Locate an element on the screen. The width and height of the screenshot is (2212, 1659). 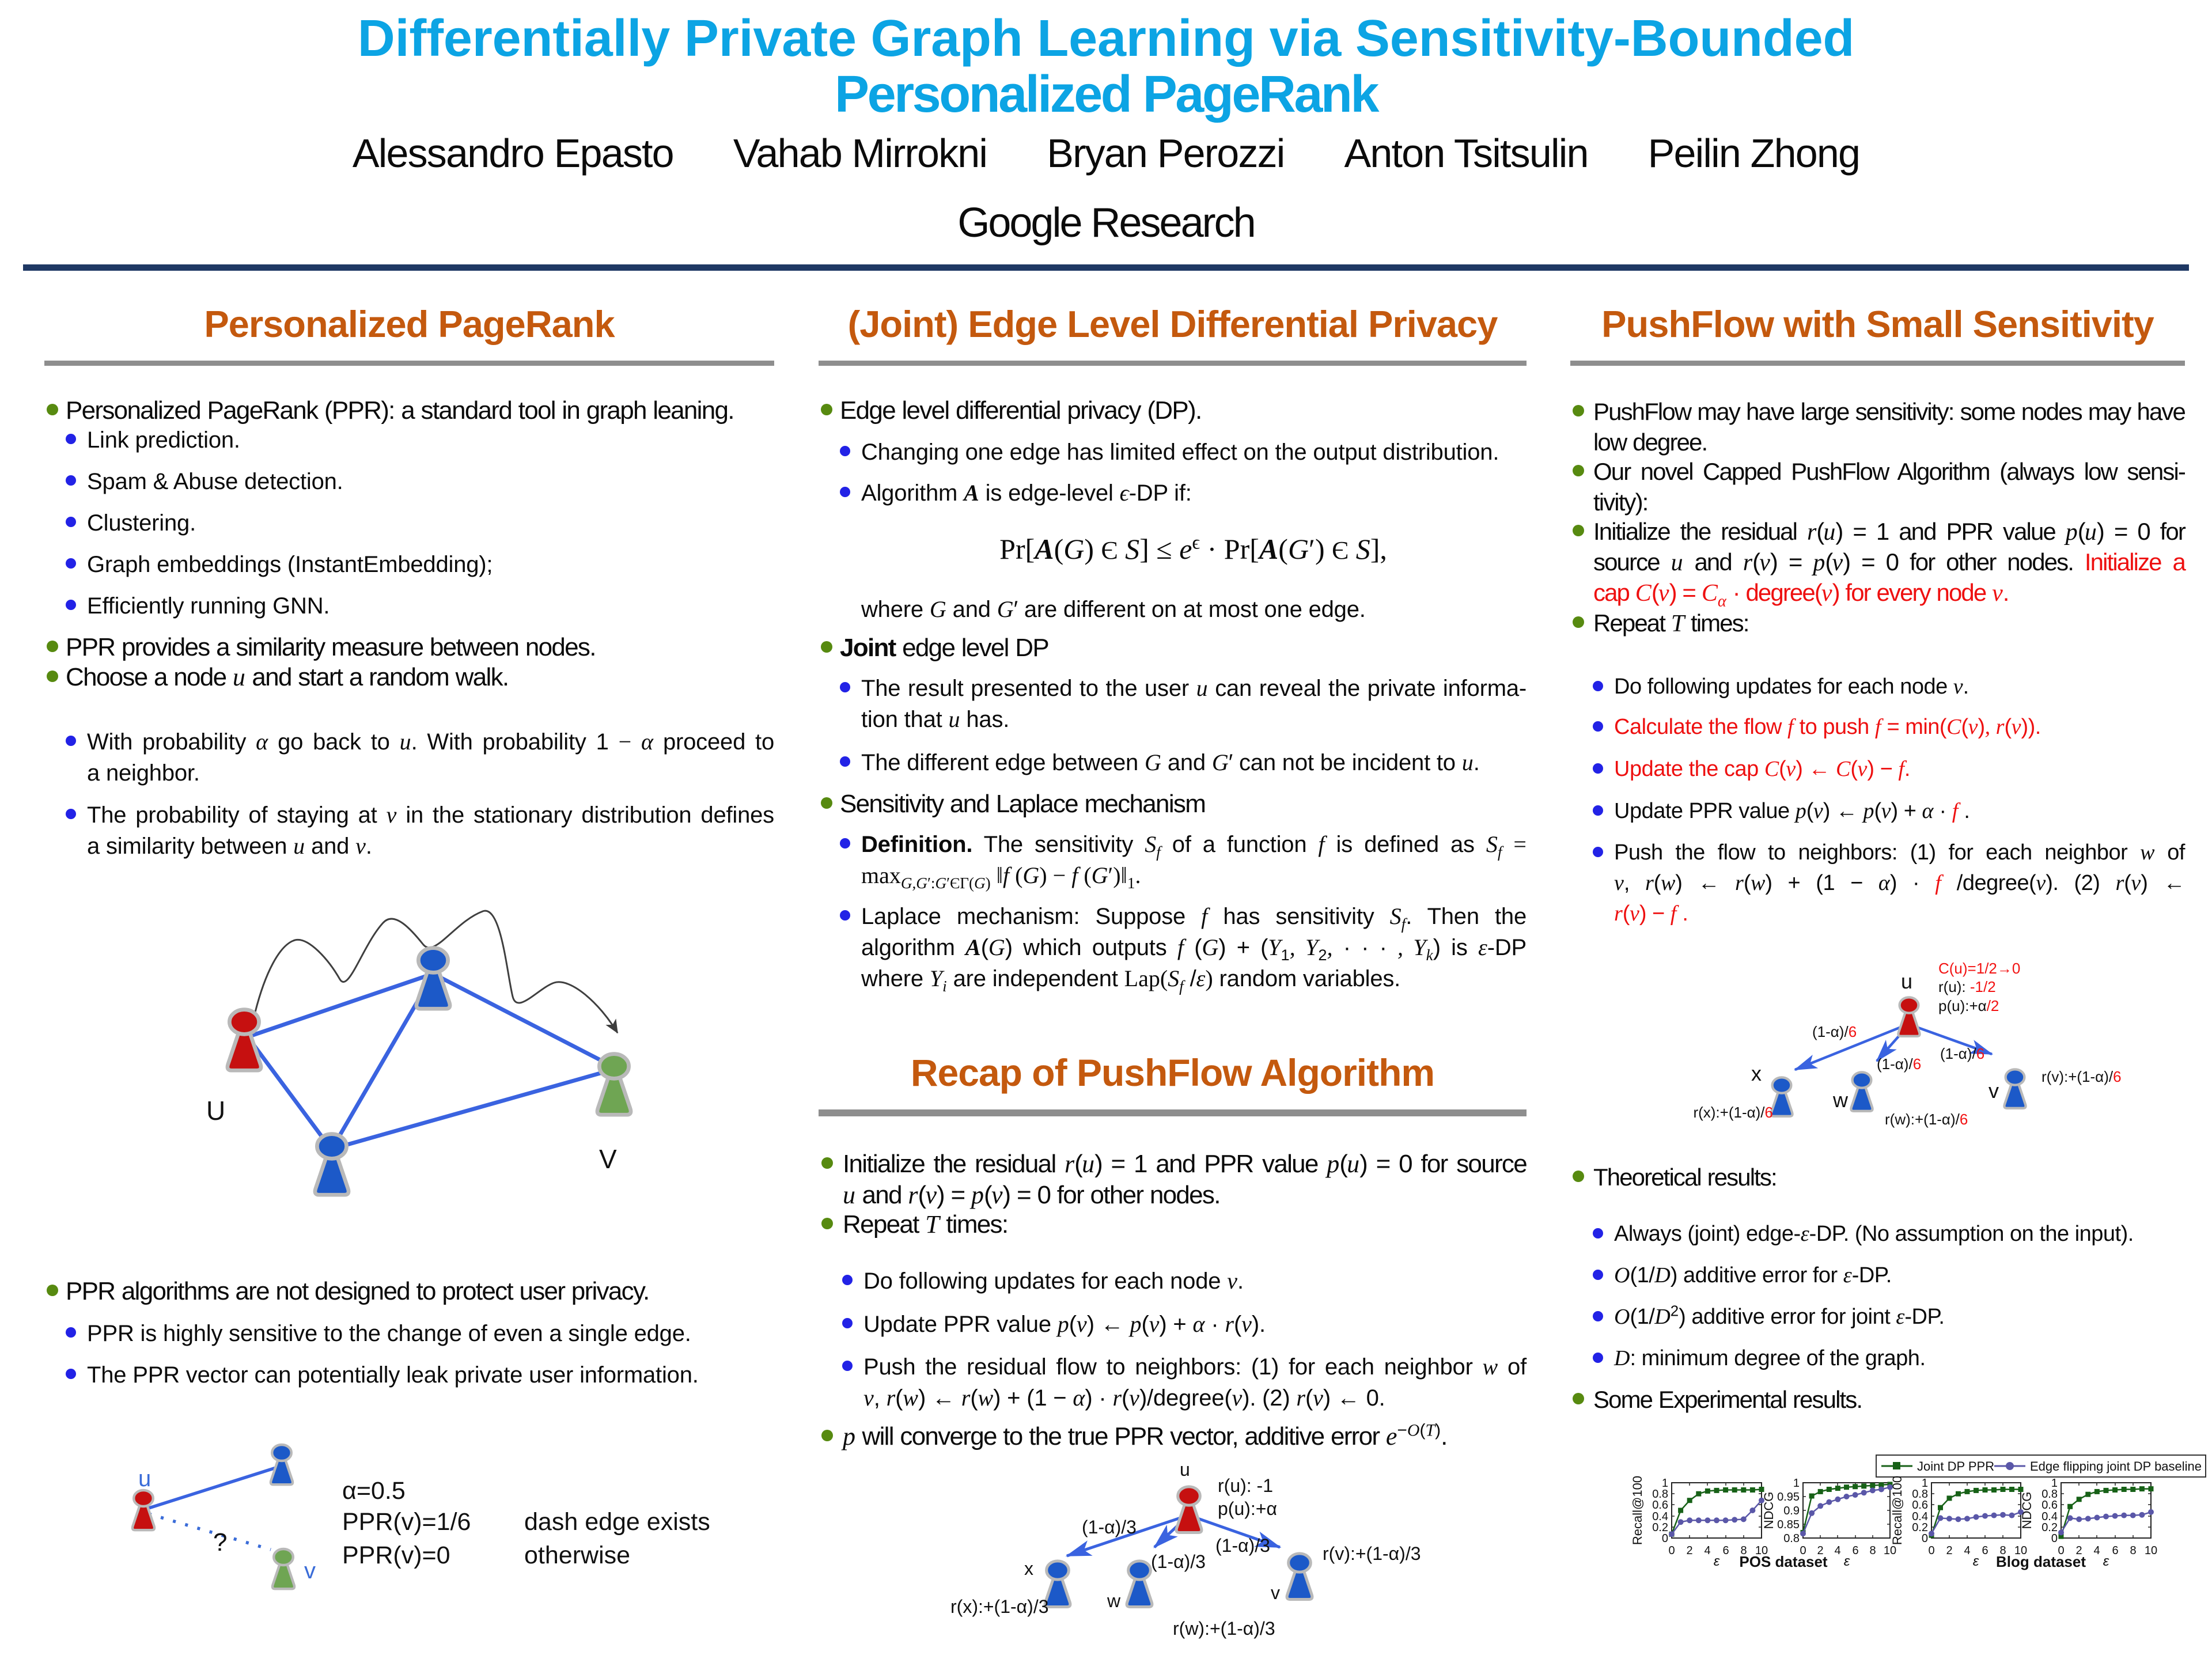
svg-text: r(x):+(1-α)/3 is located at coordinates (999, 1606).